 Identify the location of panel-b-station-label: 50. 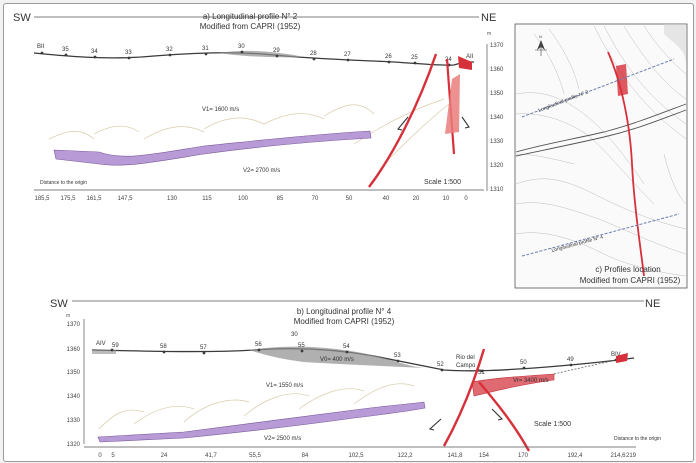
(523, 363).